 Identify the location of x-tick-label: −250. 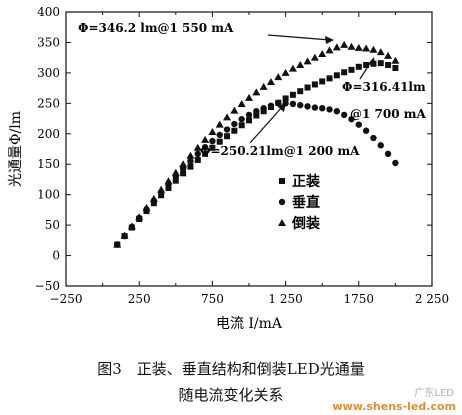
(66, 299).